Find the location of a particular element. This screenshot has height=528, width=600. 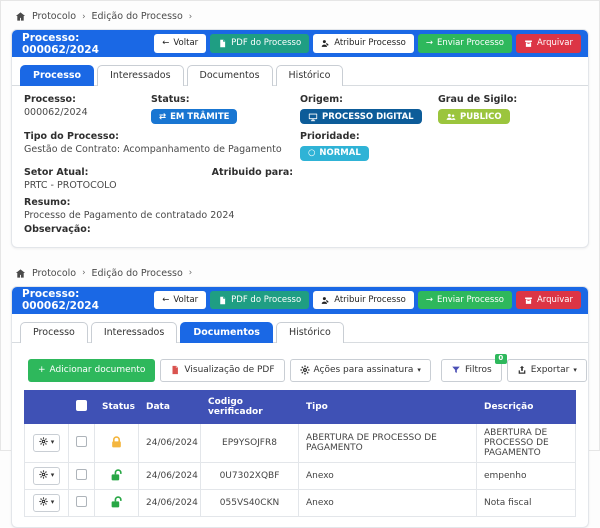

visualizacao-pdf-button: Visualização de PDF is located at coordinates (222, 370).